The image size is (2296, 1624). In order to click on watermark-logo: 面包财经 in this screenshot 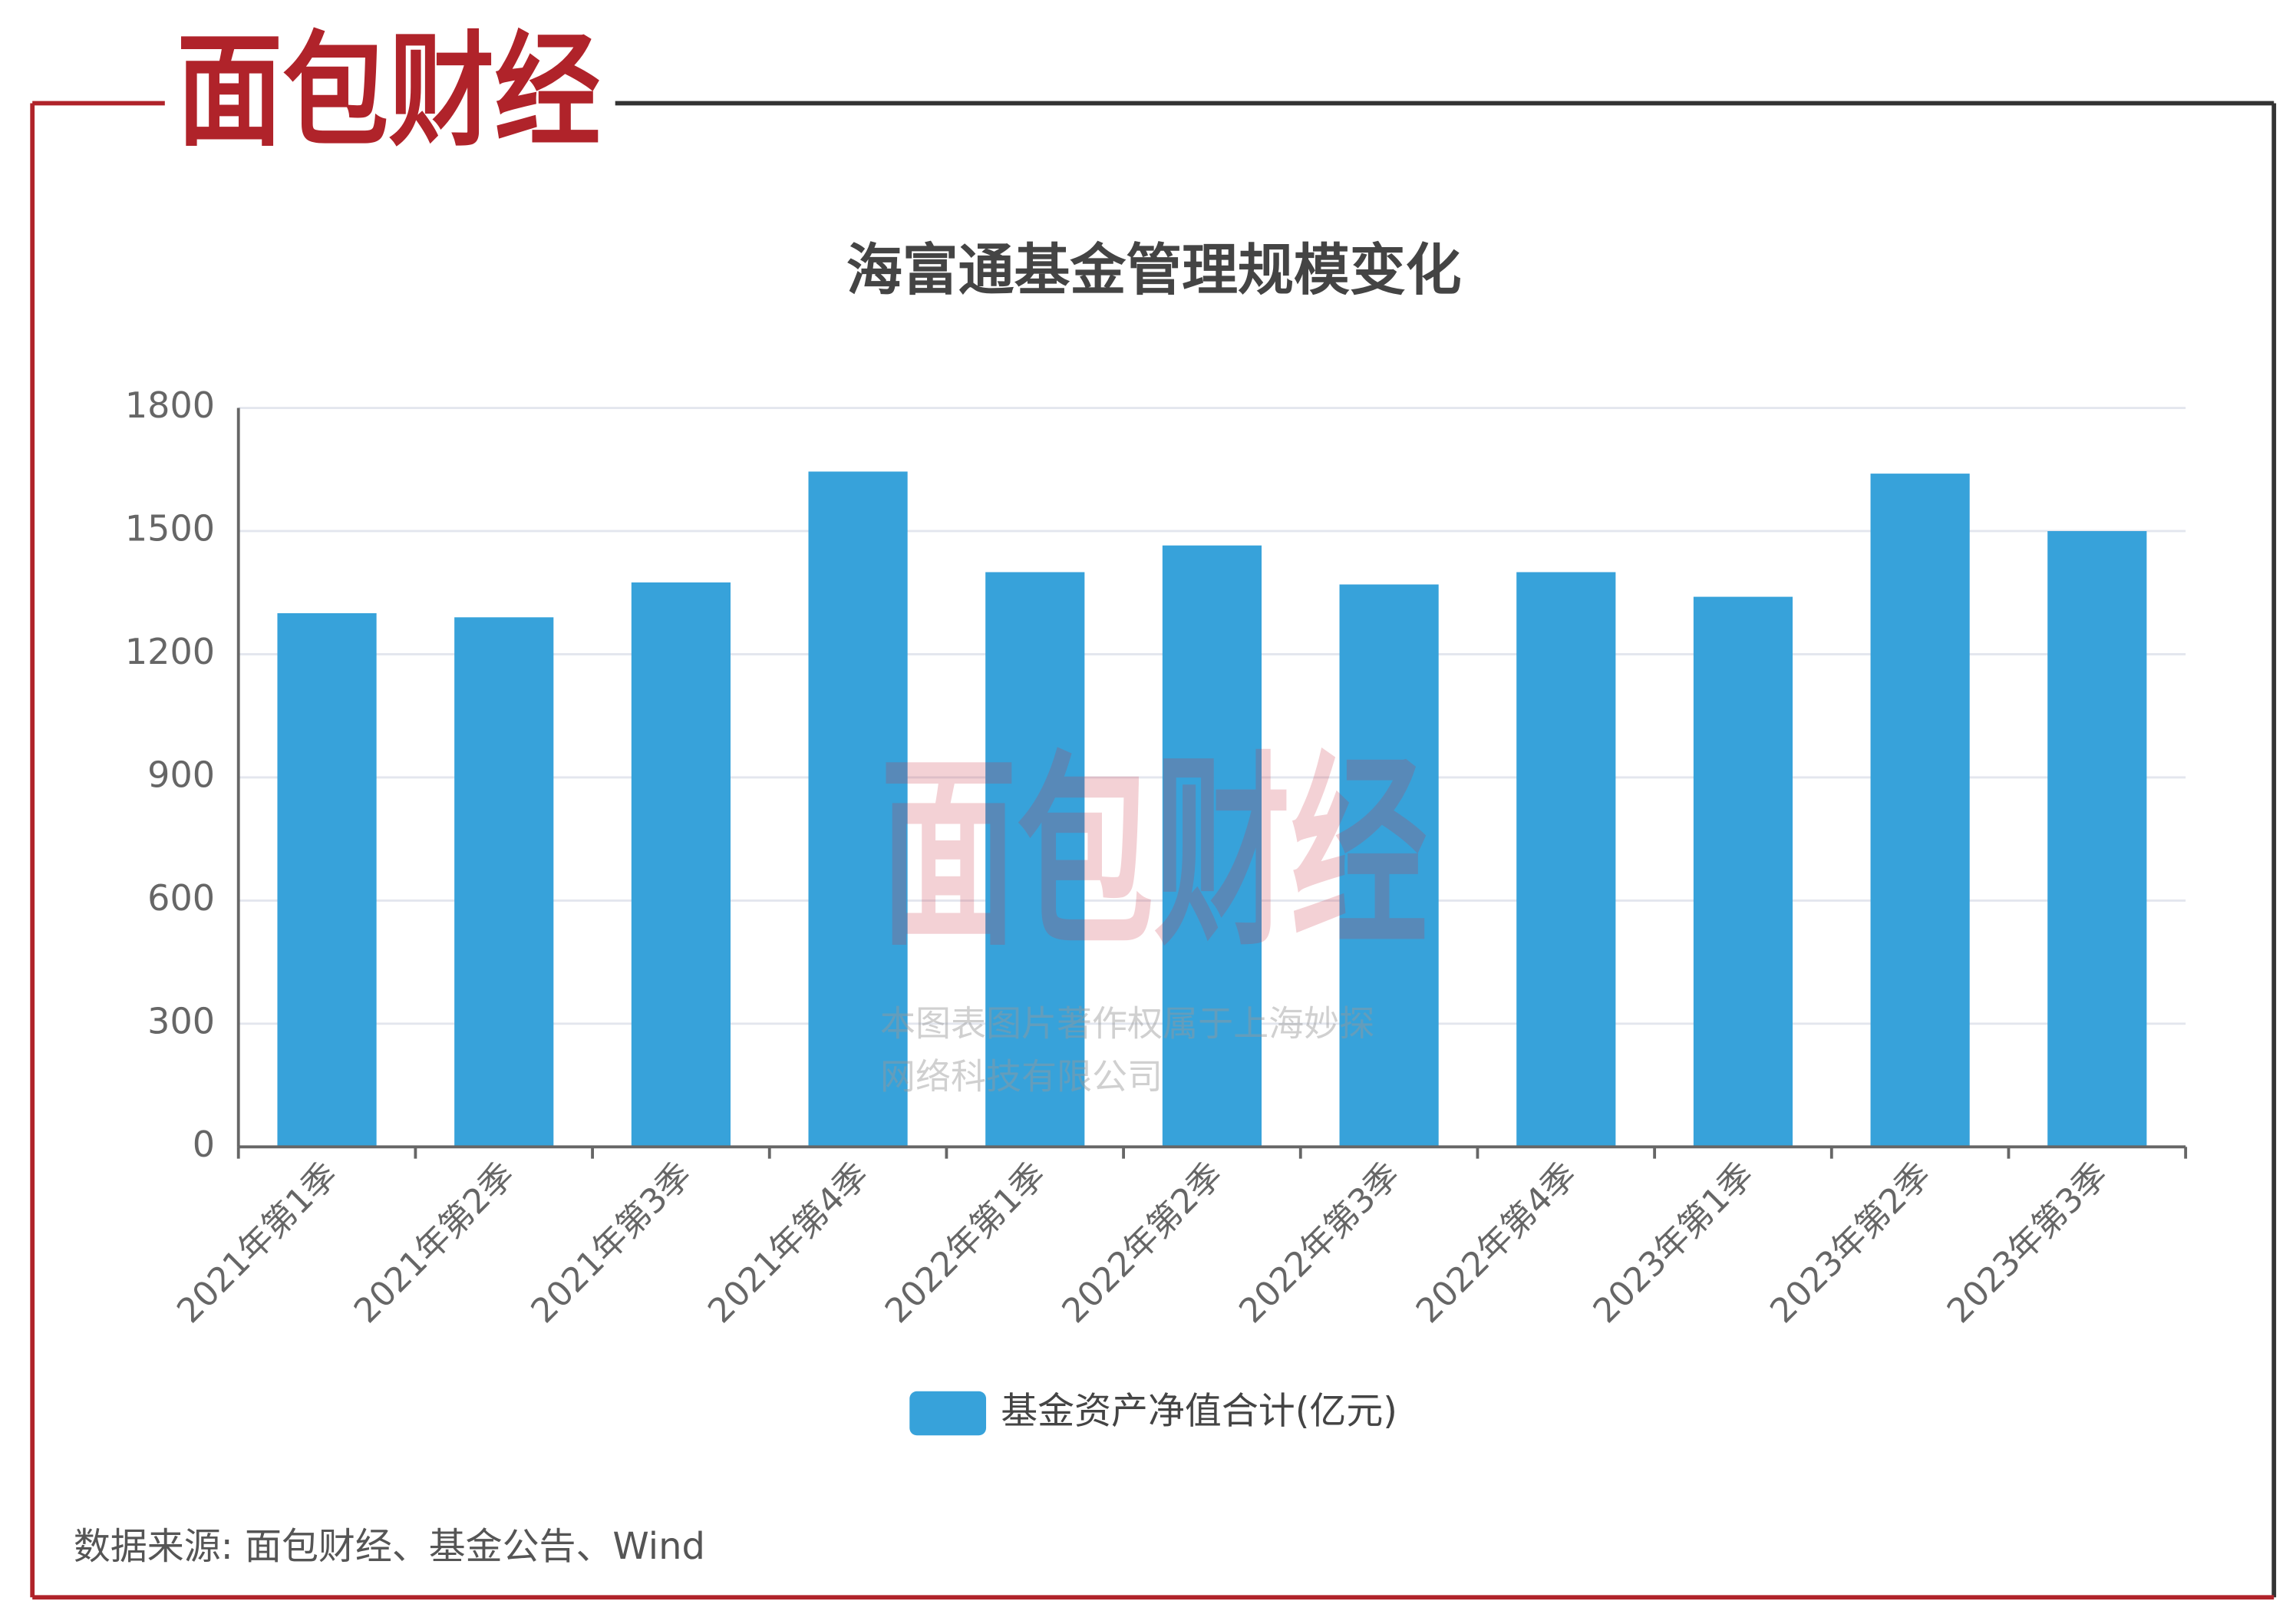, I will do `click(1153, 854)`.